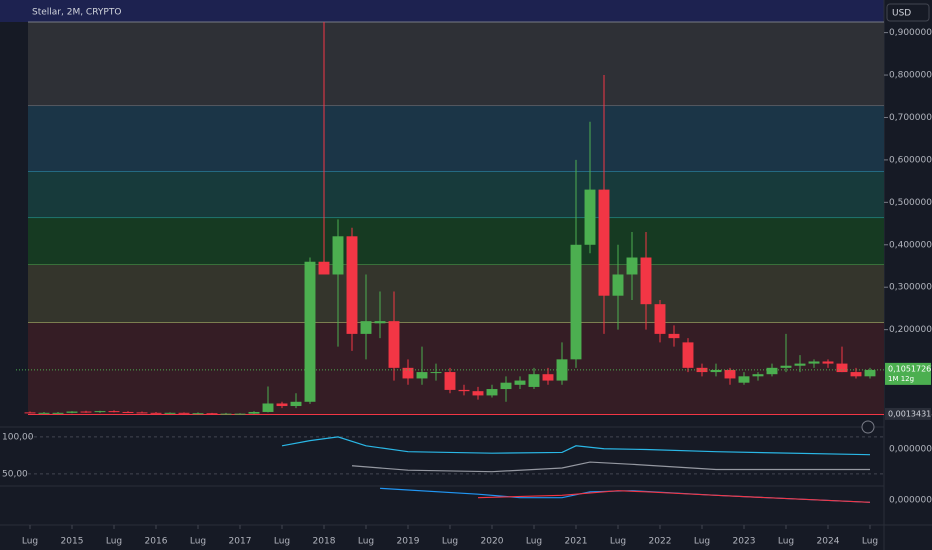 This screenshot has height=550, width=932. I want to click on low-price-tag, so click(908, 413).